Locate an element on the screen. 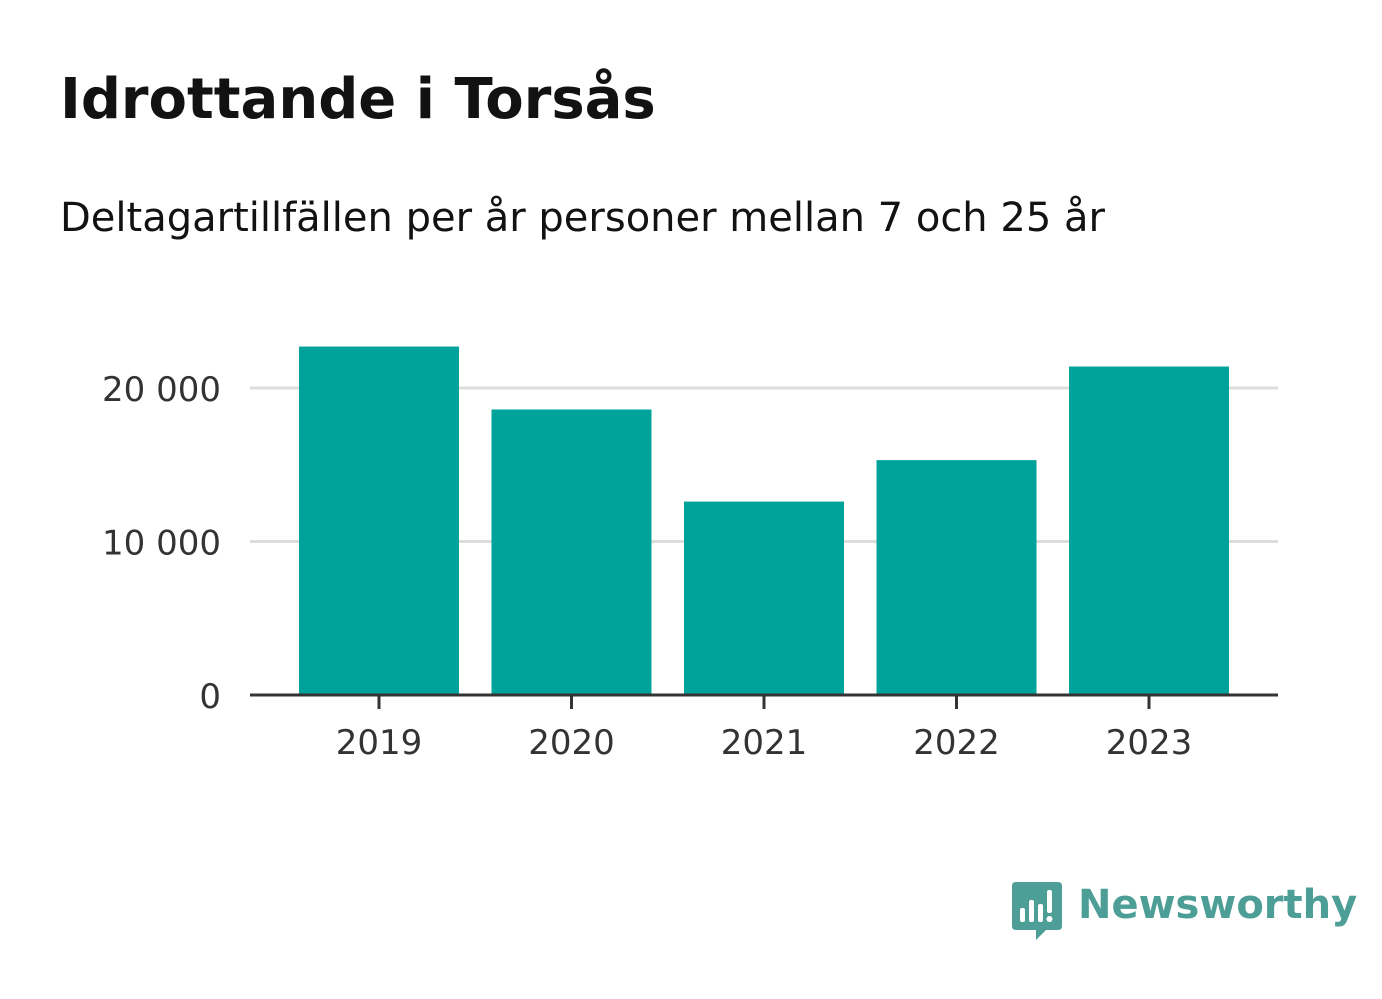 Image resolution: width=1382 pixels, height=999 pixels. x-tick-label: 2022 is located at coordinates (956, 743).